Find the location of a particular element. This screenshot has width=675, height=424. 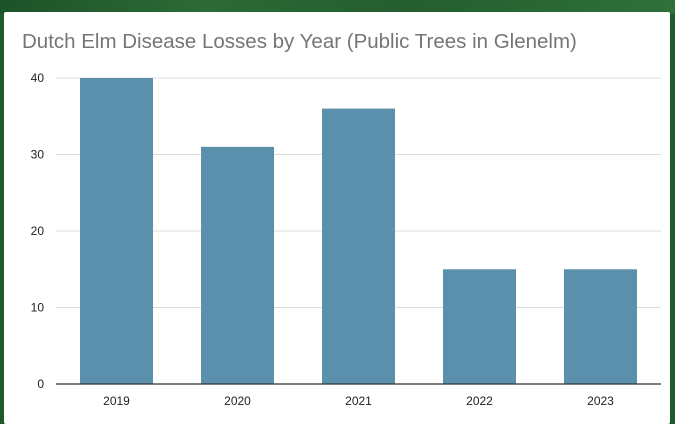

x-tick-label: 2020 is located at coordinates (237, 401).